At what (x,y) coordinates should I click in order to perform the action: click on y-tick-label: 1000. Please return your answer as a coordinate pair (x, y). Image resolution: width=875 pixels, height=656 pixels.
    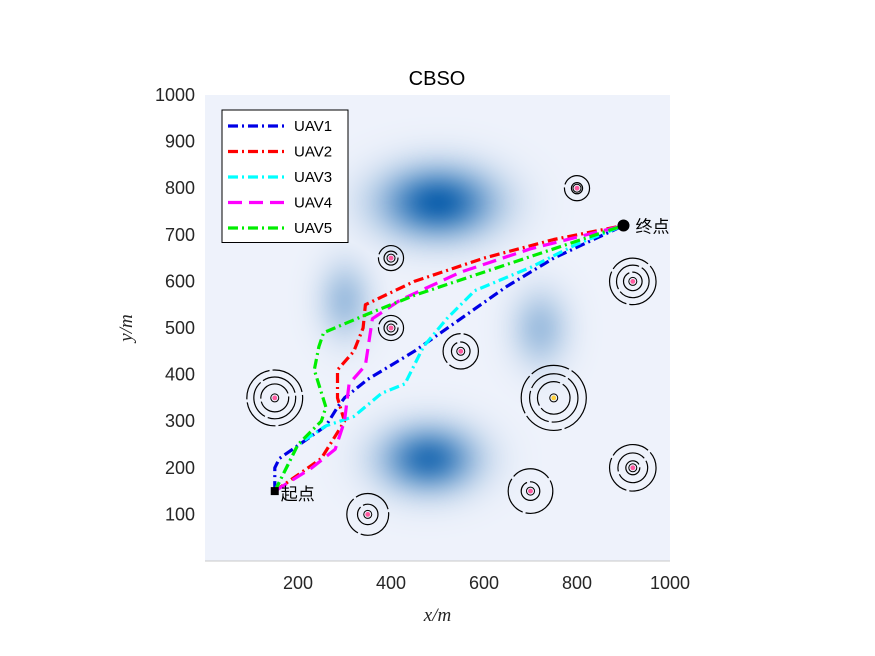
    Looking at the image, I should click on (175, 95).